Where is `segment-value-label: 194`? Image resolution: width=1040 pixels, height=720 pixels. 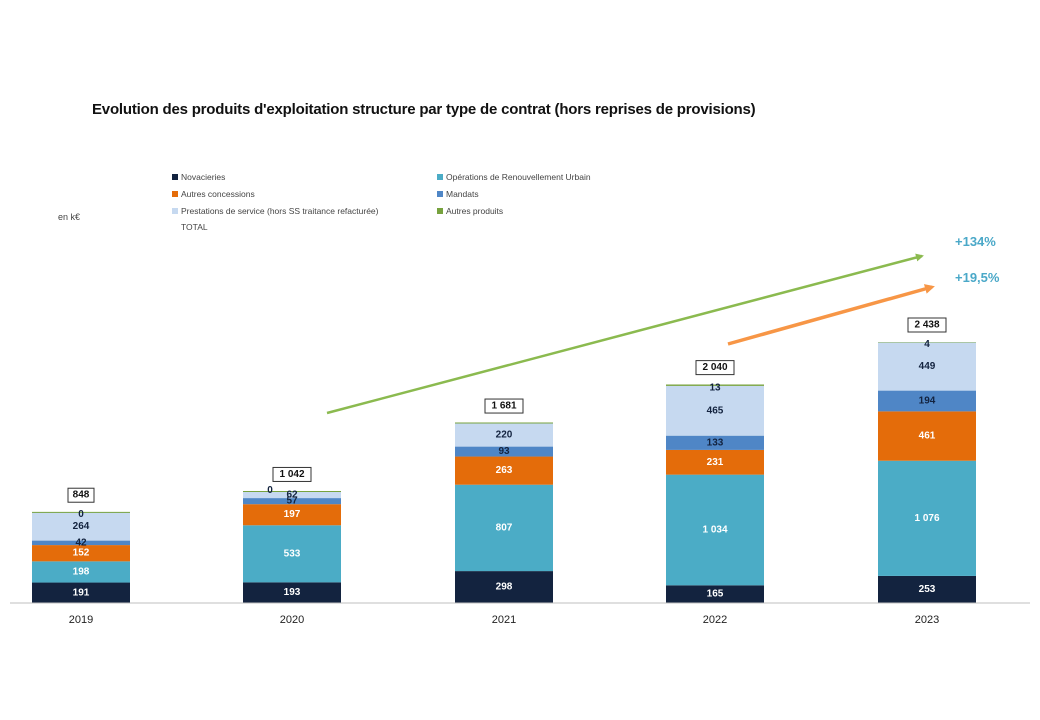
segment-value-label: 194 is located at coordinates (927, 400).